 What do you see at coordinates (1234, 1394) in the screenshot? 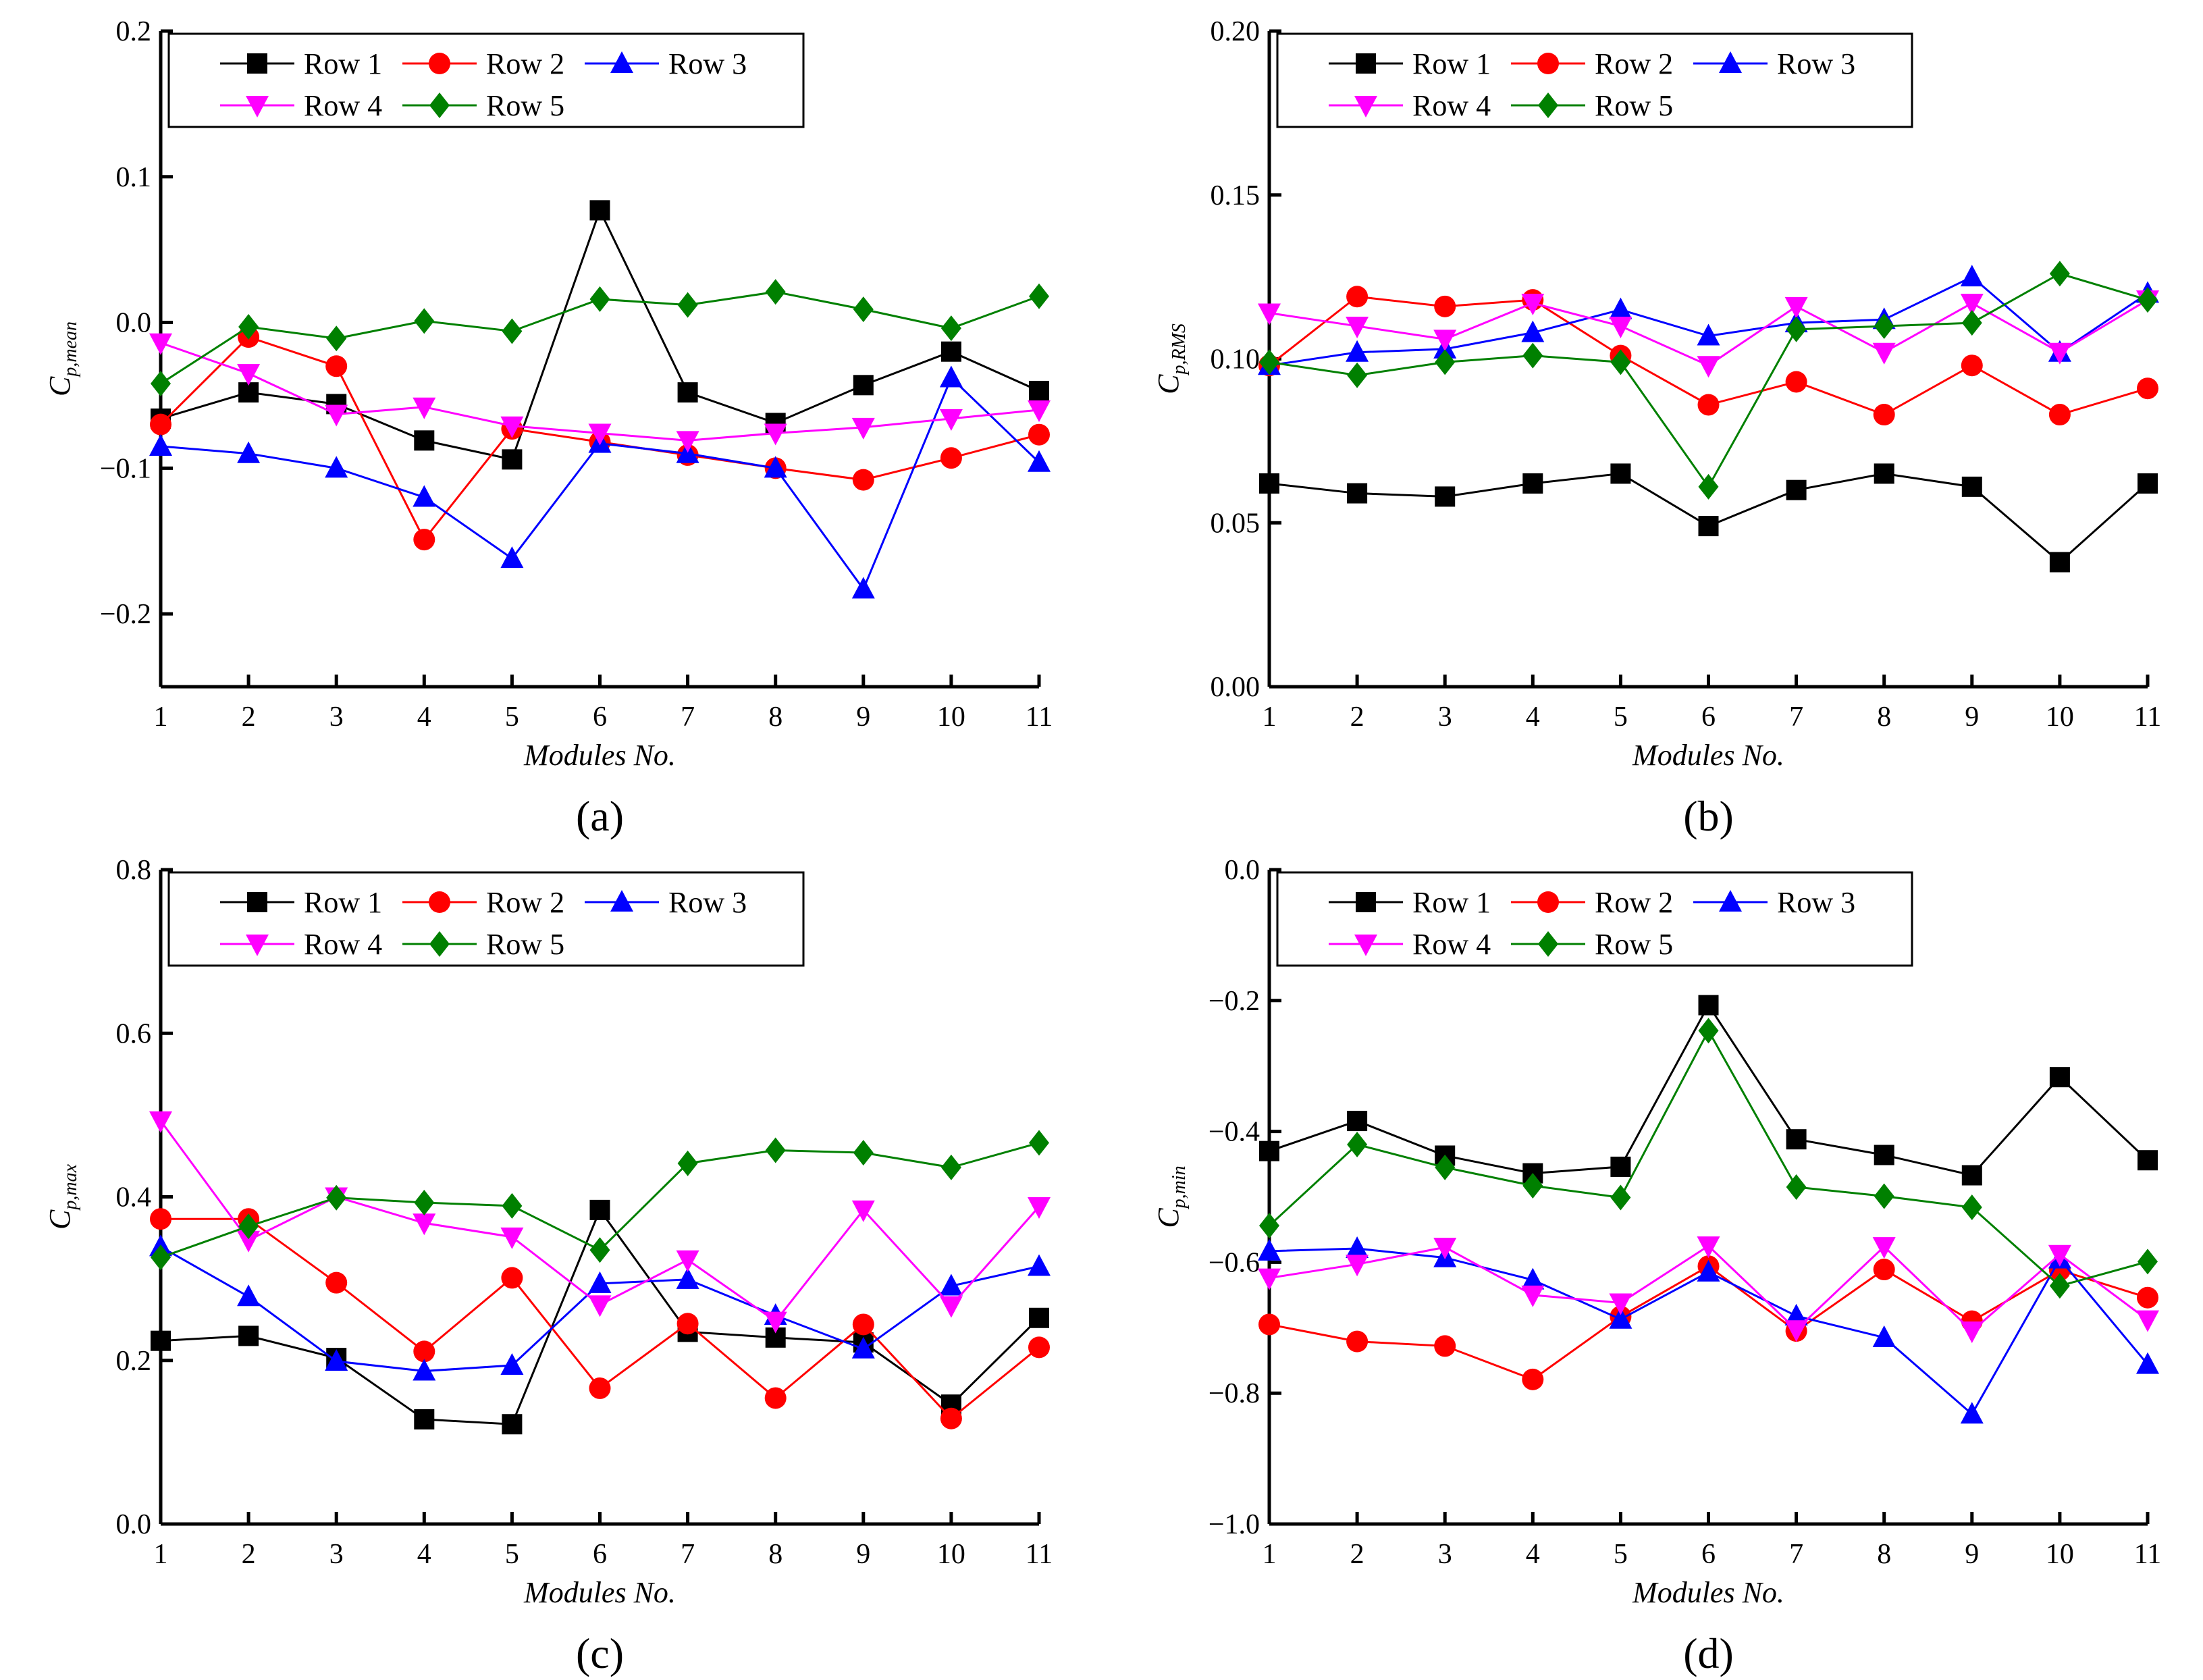
I see `y-tick-label: −0.8` at bounding box center [1234, 1394].